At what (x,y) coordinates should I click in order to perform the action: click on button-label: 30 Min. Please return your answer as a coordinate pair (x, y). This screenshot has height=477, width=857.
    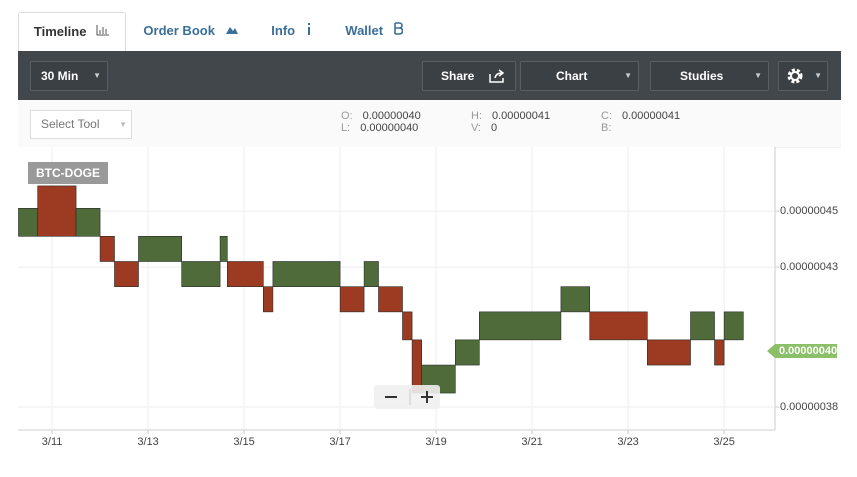
    Looking at the image, I should click on (60, 76).